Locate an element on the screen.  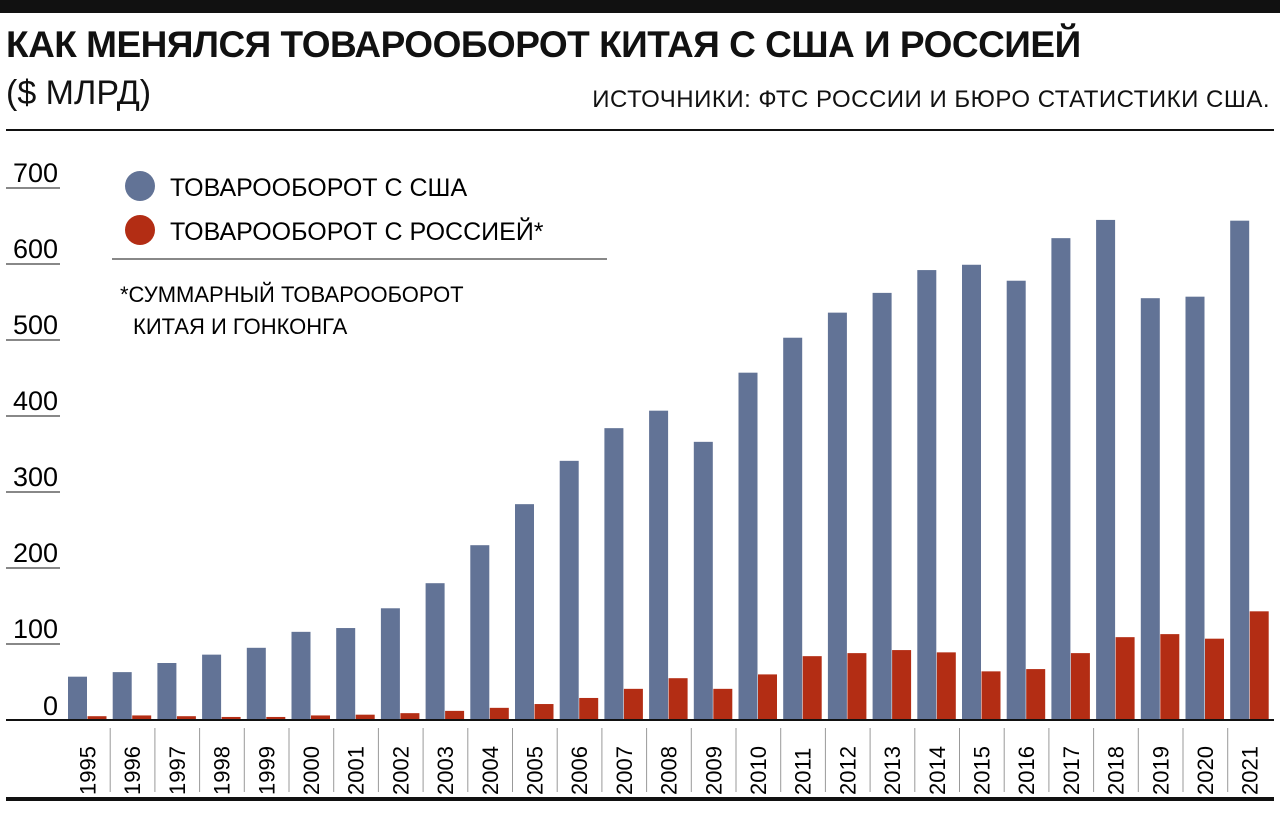
y-tick-label: 600 is located at coordinates (35, 249).